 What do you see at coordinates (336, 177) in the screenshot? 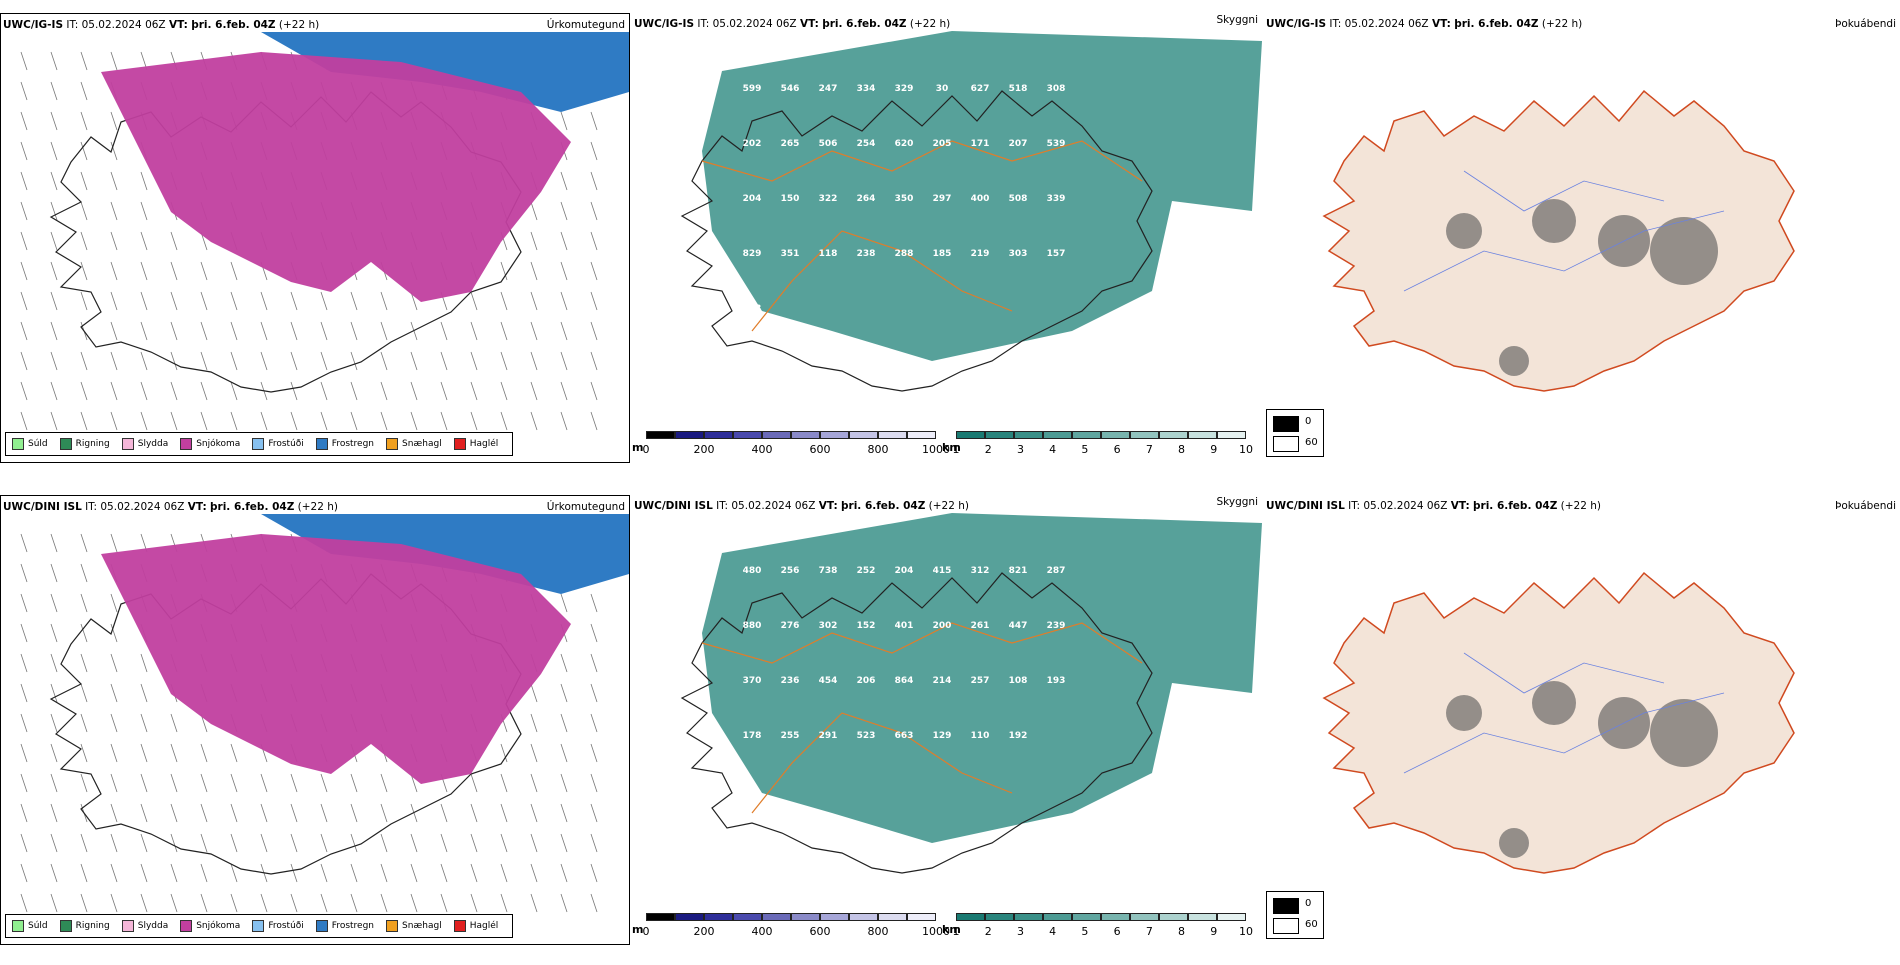
I see `snowfall-area` at bounding box center [336, 177].